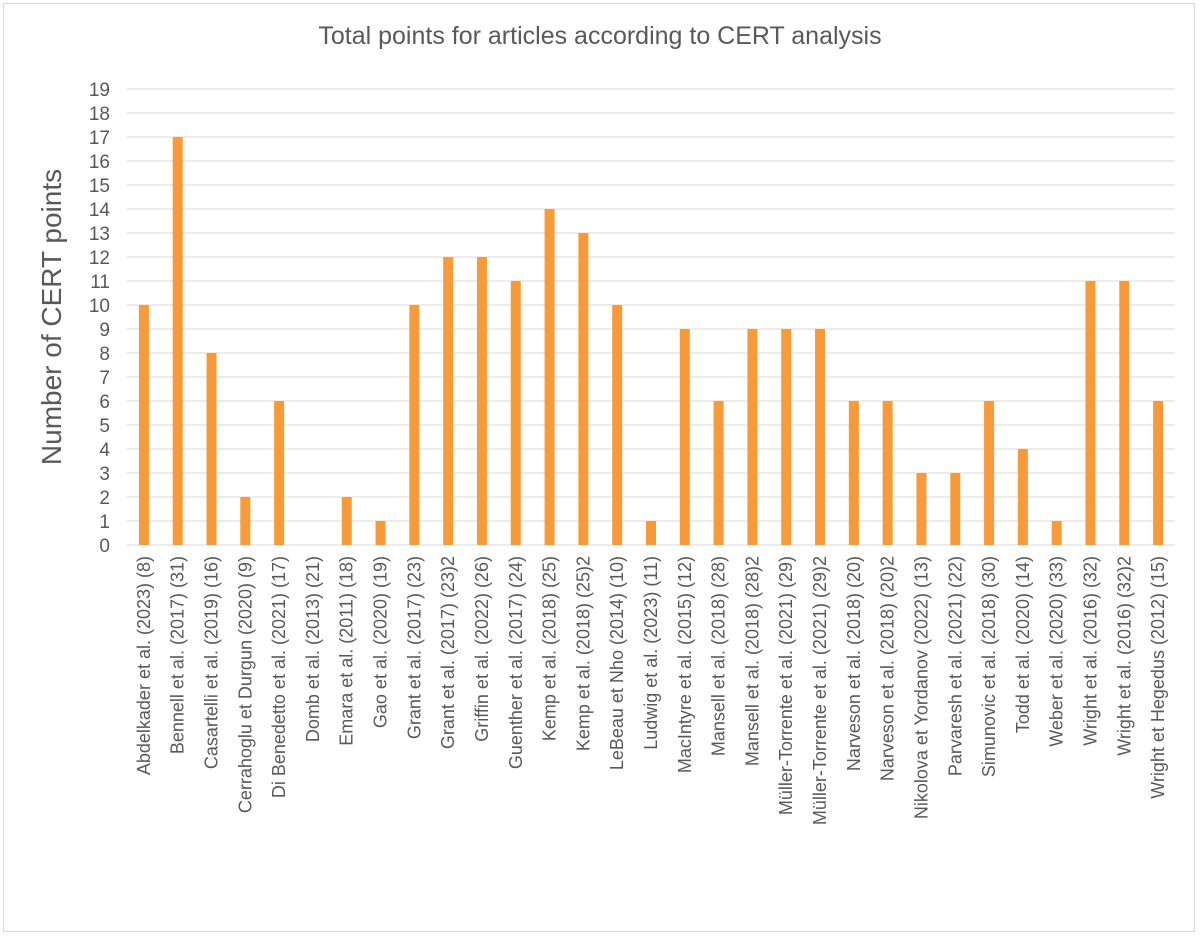  What do you see at coordinates (99, 234) in the screenshot?
I see `y-tick-label: 13` at bounding box center [99, 234].